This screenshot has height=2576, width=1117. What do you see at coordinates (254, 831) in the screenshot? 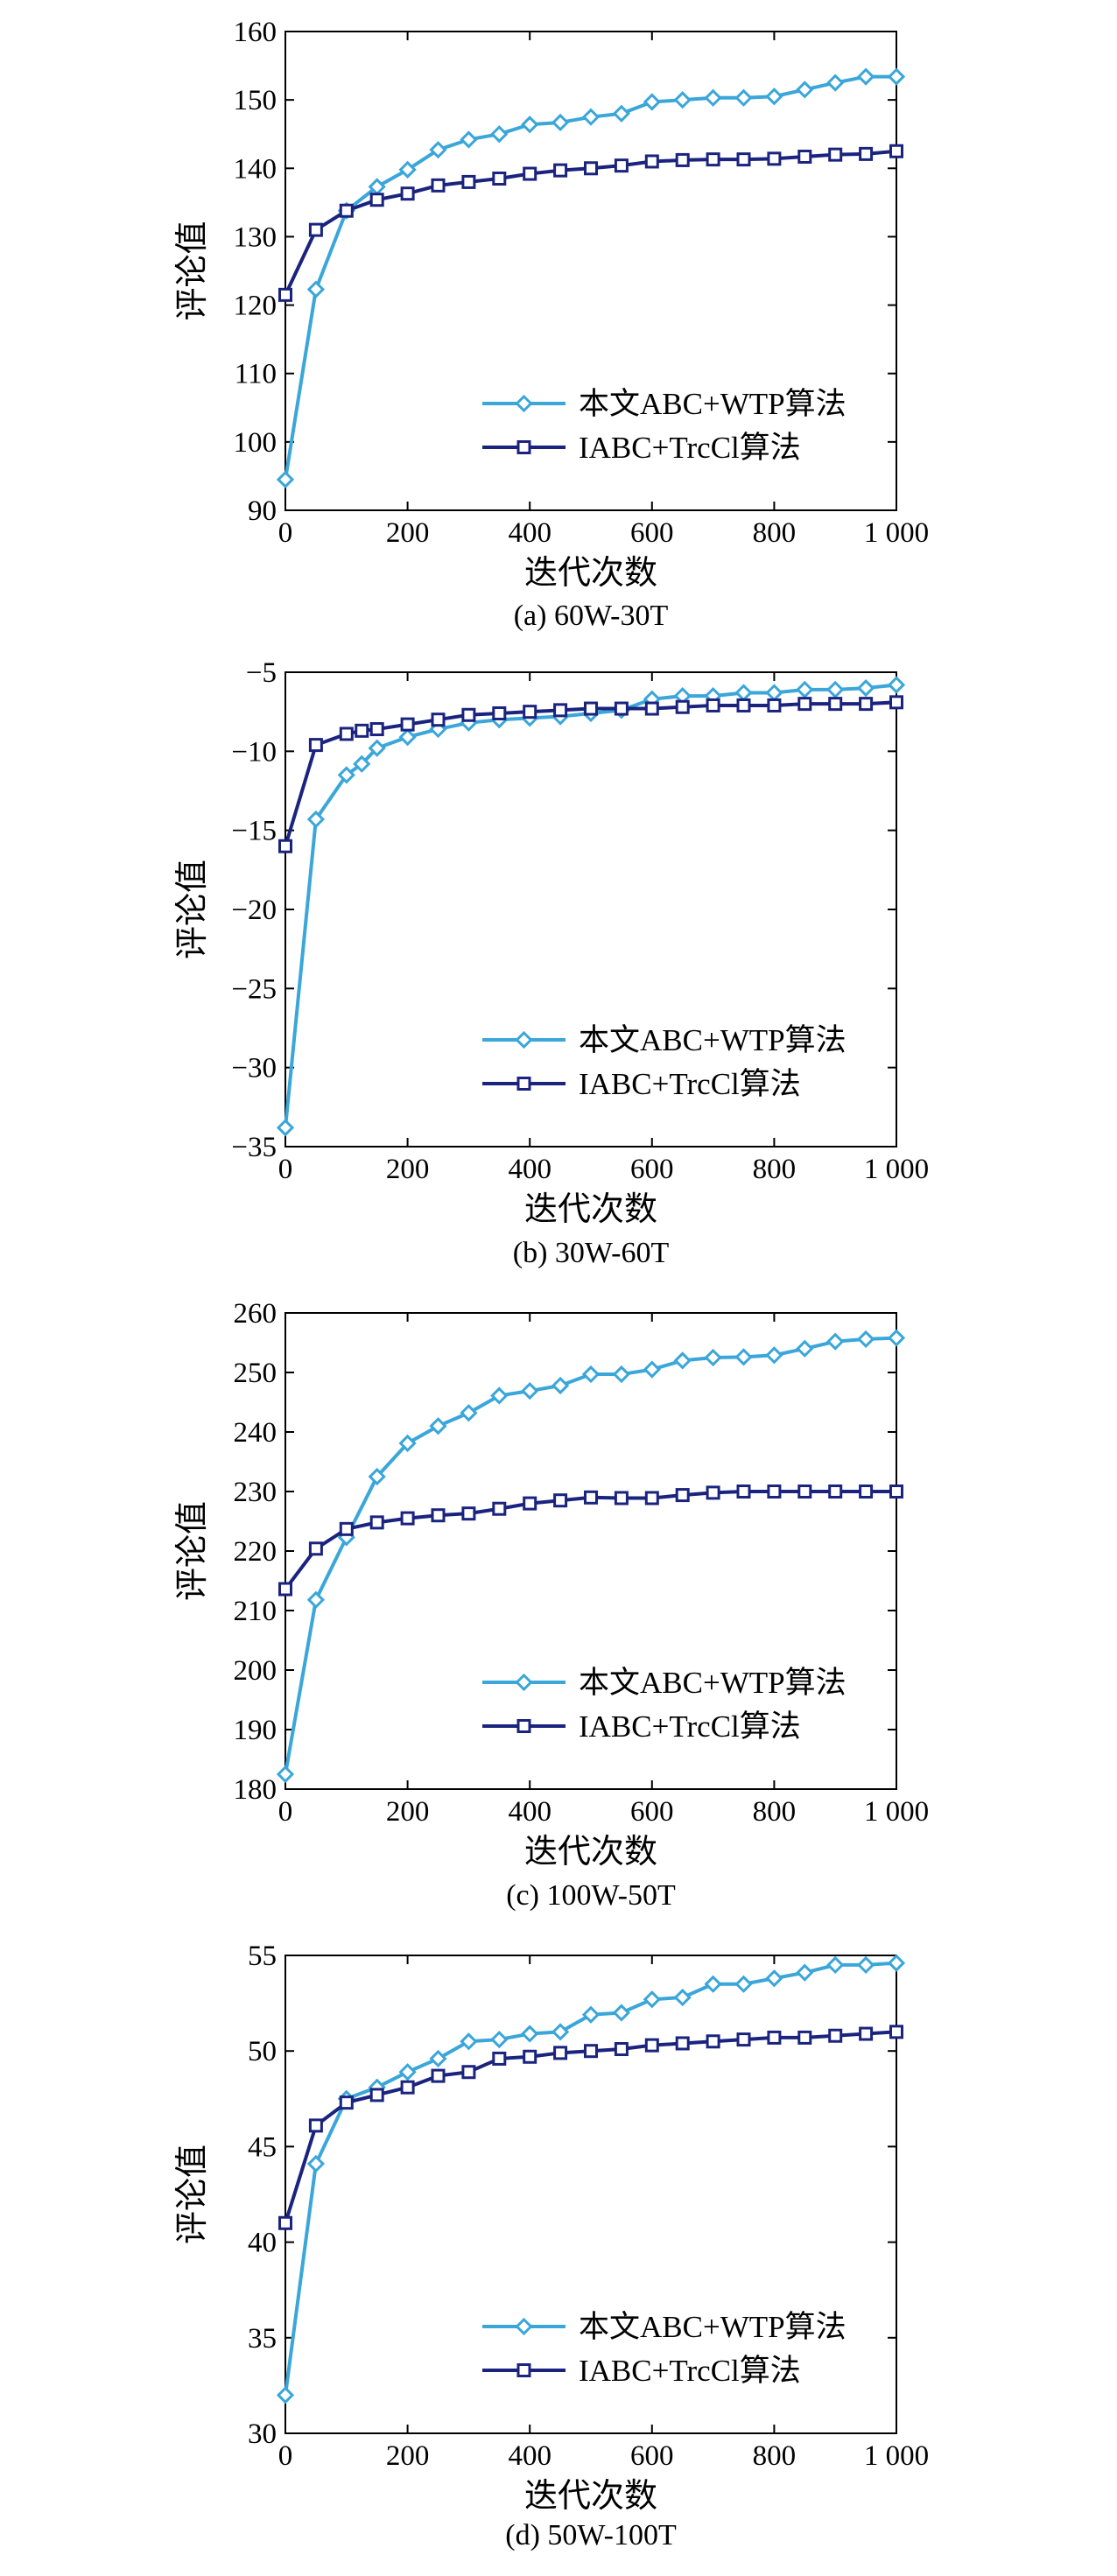
I see `y-tick-label-b-4: −15` at bounding box center [254, 831].